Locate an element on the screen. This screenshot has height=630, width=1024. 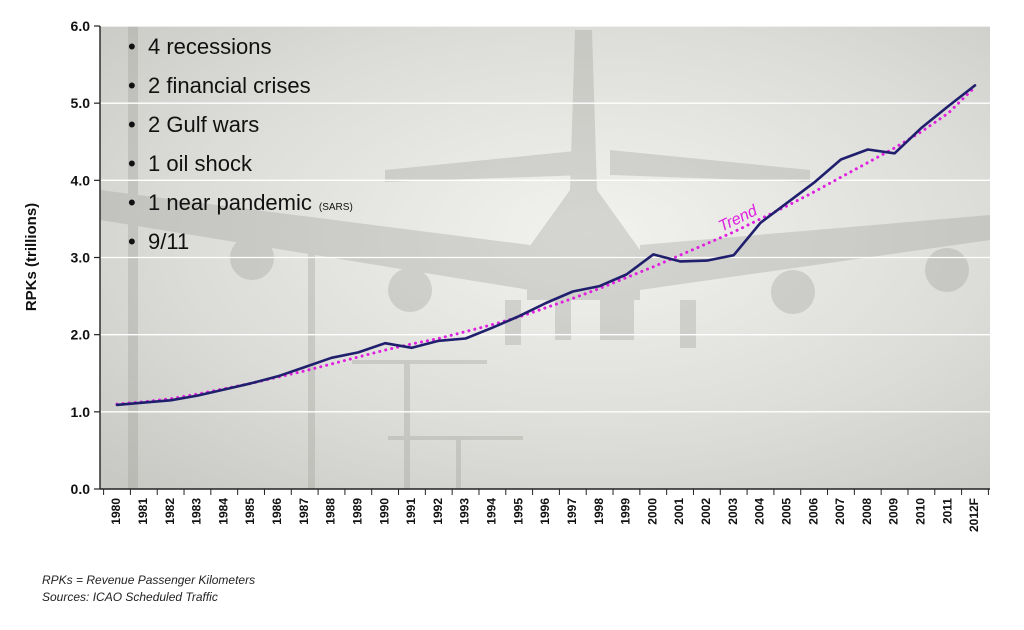
x-tick-label: 1996 is located at coordinates (545, 511).